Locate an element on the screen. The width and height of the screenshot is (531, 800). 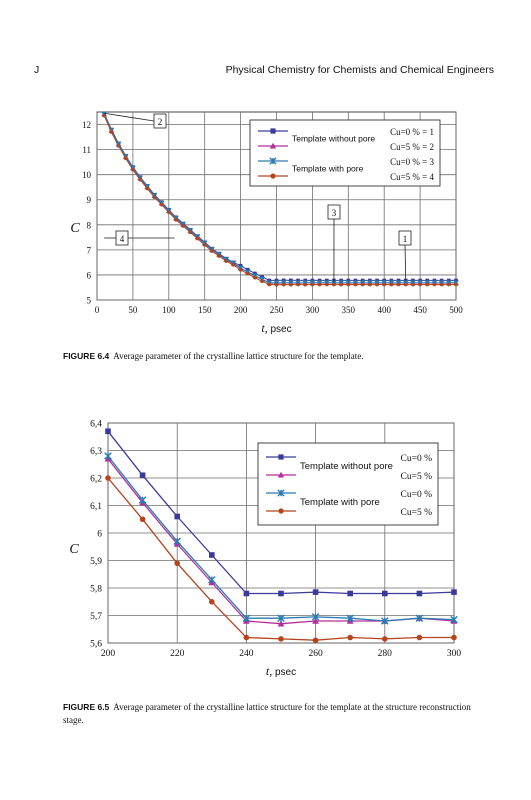
fig2-x-tick-label: 280 is located at coordinates (385, 654).